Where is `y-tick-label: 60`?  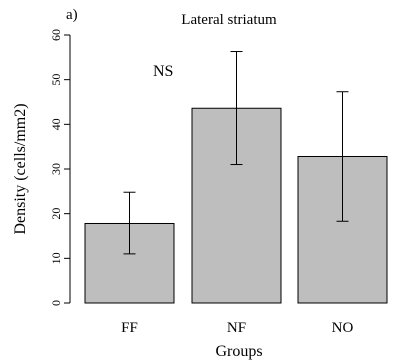
y-tick-label: 60 is located at coordinates (56, 35).